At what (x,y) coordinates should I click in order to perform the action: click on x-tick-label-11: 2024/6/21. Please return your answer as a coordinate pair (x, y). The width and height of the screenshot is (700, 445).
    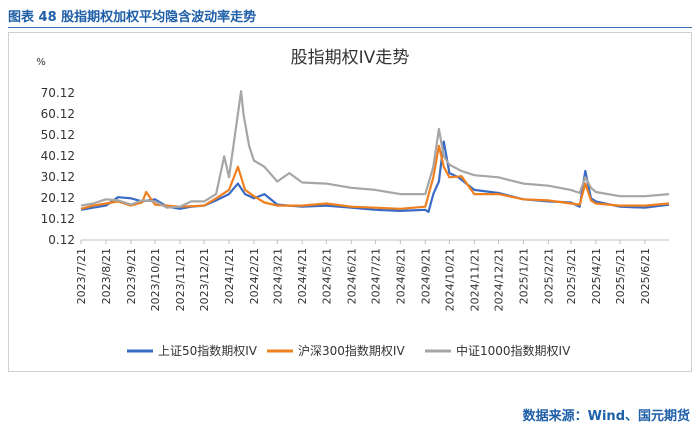
    Looking at the image, I should click on (351, 276).